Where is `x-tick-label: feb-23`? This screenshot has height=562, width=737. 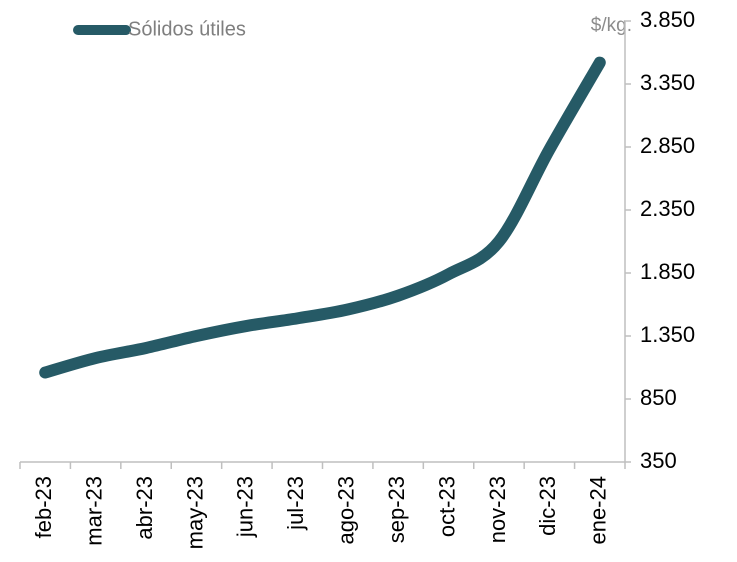
x-tick-label: feb-23 is located at coordinates (43, 507).